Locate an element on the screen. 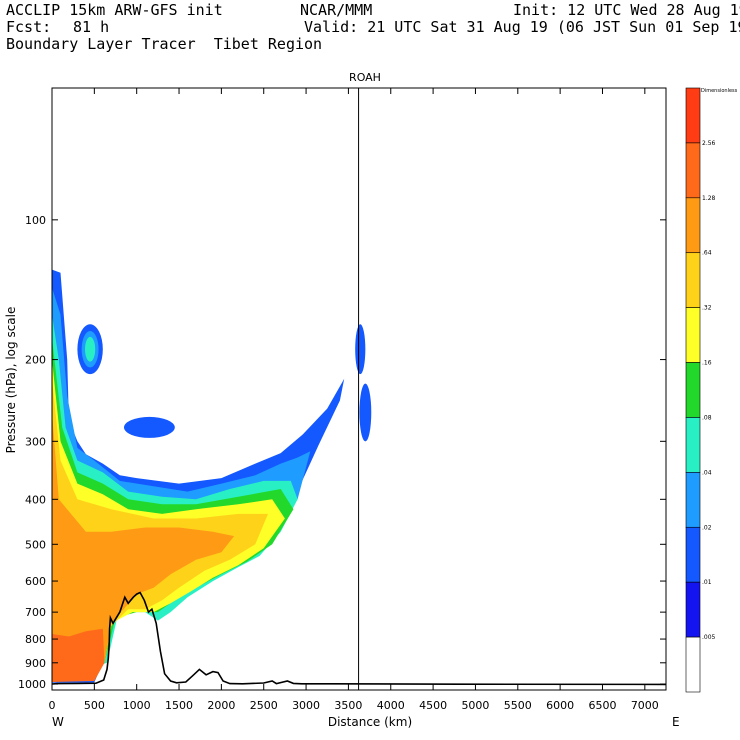  colorbar-label: .04 is located at coordinates (707, 472).